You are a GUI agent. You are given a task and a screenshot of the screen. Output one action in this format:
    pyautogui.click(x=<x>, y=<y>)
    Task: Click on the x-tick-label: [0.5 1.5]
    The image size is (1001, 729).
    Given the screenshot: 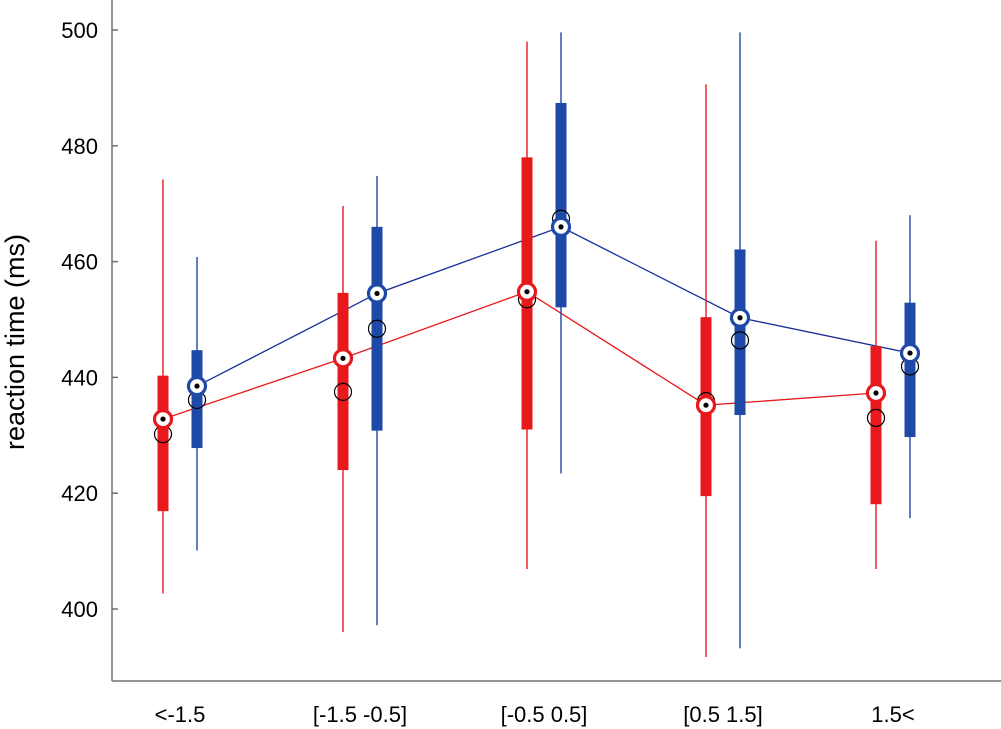 What is the action you would take?
    pyautogui.click(x=723, y=714)
    